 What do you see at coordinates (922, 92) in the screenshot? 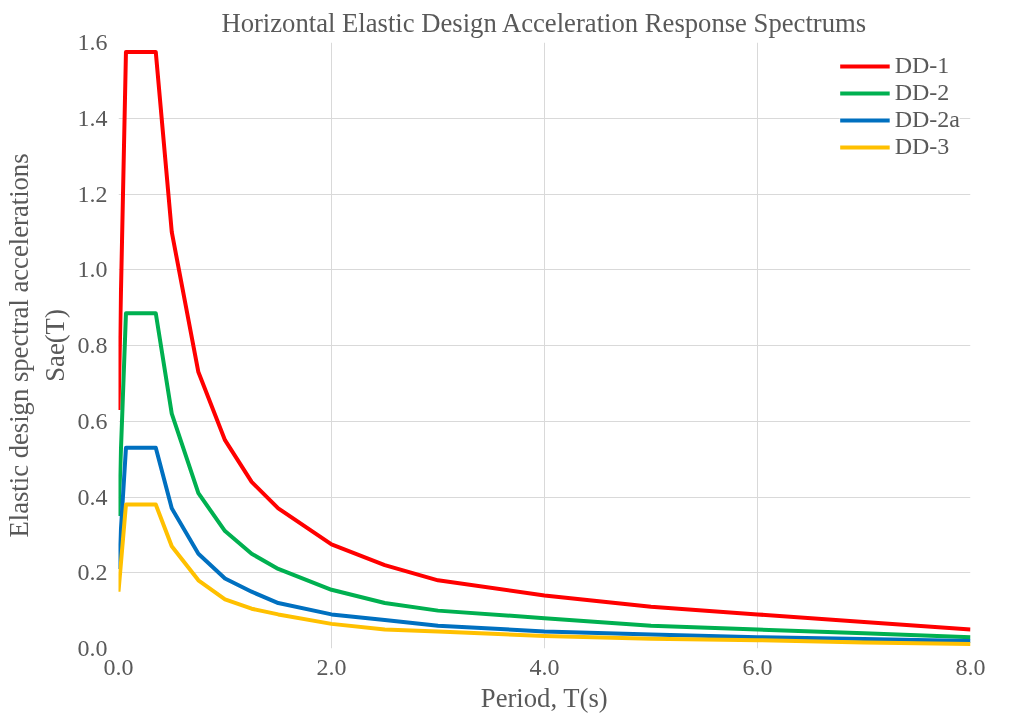
I see `legend-label: DD-2` at bounding box center [922, 92].